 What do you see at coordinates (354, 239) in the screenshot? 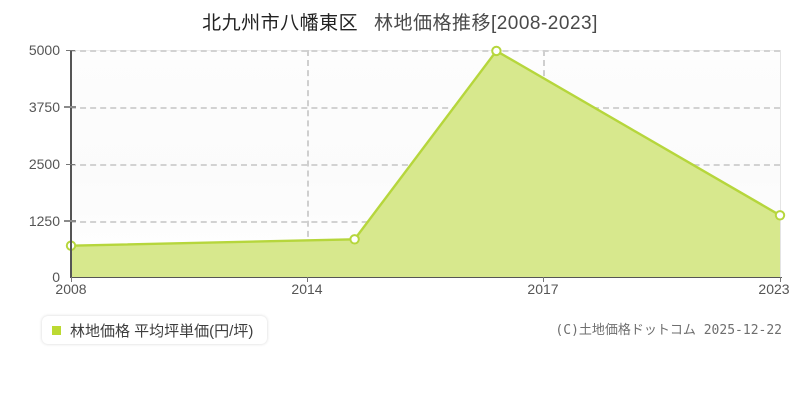
I see `data-point-2014` at bounding box center [354, 239].